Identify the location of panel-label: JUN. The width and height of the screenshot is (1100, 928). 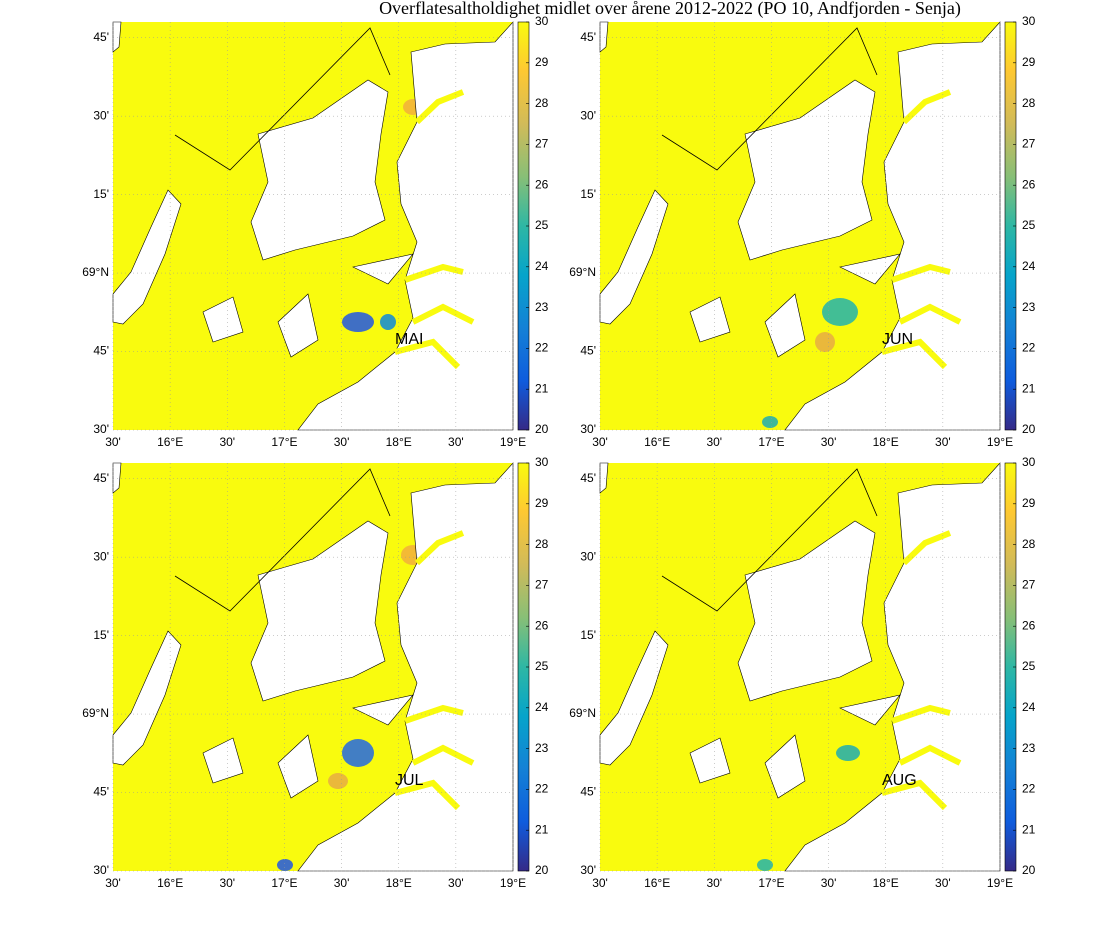
(897, 339).